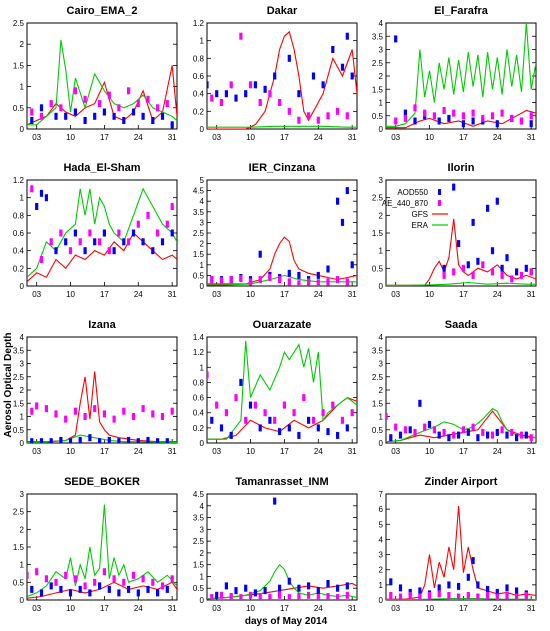 The width and height of the screenshot is (550, 631). Describe the element at coordinates (381, 337) in the screenshot. I see `y-tick-label: 4` at that location.